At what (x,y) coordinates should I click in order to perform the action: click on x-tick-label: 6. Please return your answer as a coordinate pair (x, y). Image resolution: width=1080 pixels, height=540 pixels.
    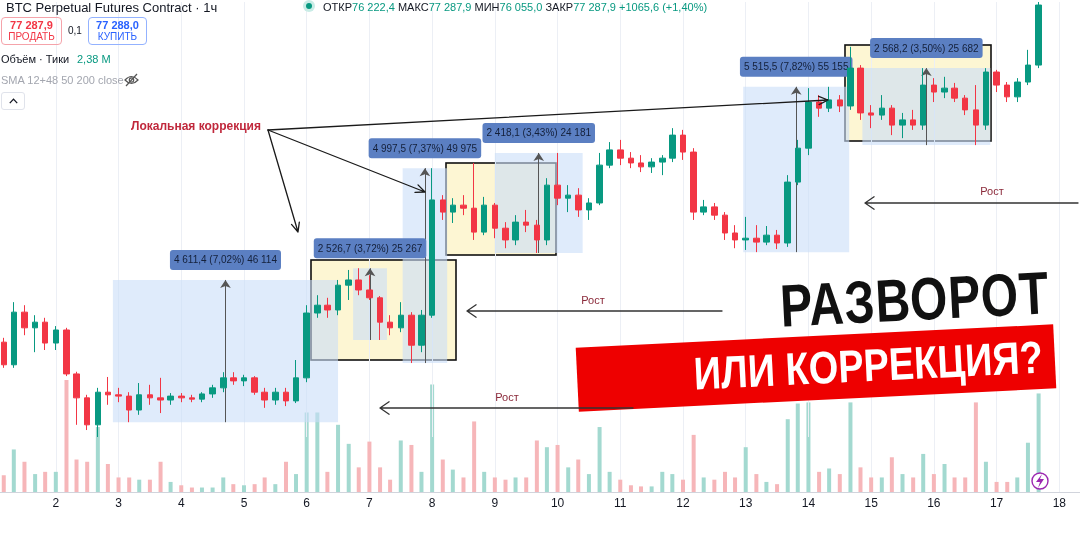
    Looking at the image, I should click on (307, 503).